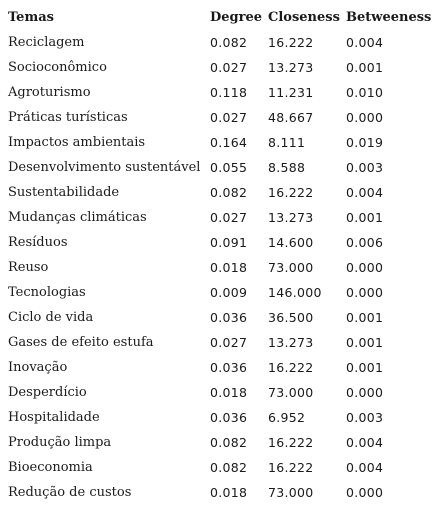  Describe the element at coordinates (304, 17) in the screenshot. I see `header-closeness: Closeness` at that location.